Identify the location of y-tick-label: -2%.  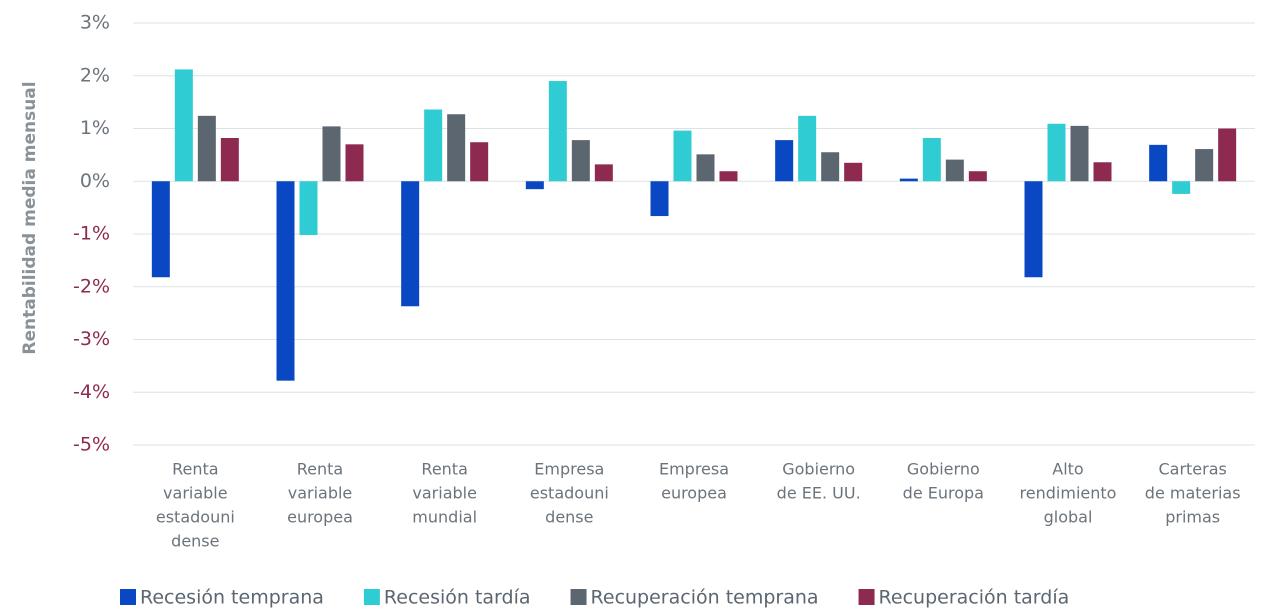
(91, 286).